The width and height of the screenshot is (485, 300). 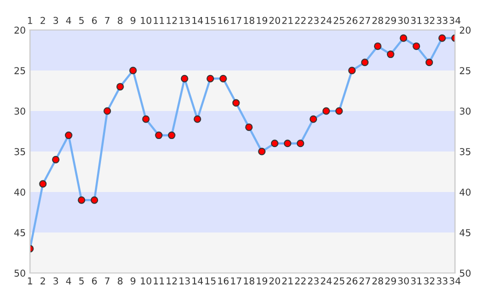 What do you see at coordinates (403, 280) in the screenshot?
I see `x-tick-label: 30` at bounding box center [403, 280].